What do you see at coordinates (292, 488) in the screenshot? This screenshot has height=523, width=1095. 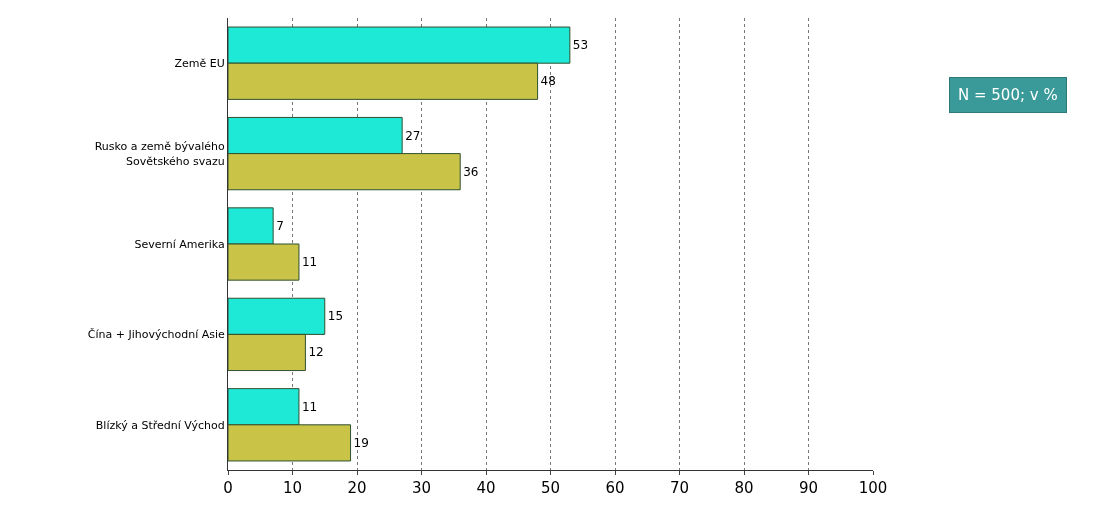 I see `x-tick-label: 10` at bounding box center [292, 488].